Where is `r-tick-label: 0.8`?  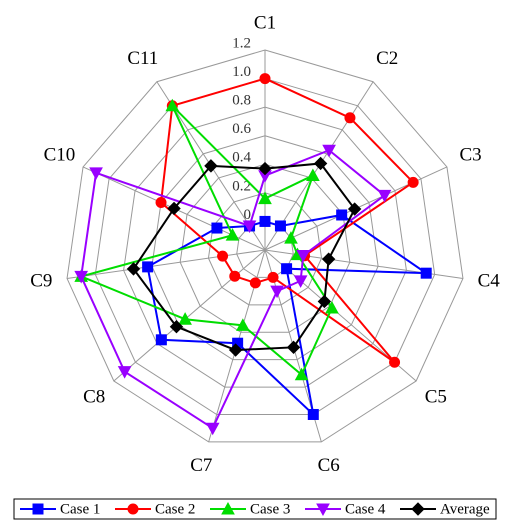
r-tick-label: 0.8 is located at coordinates (241, 101).